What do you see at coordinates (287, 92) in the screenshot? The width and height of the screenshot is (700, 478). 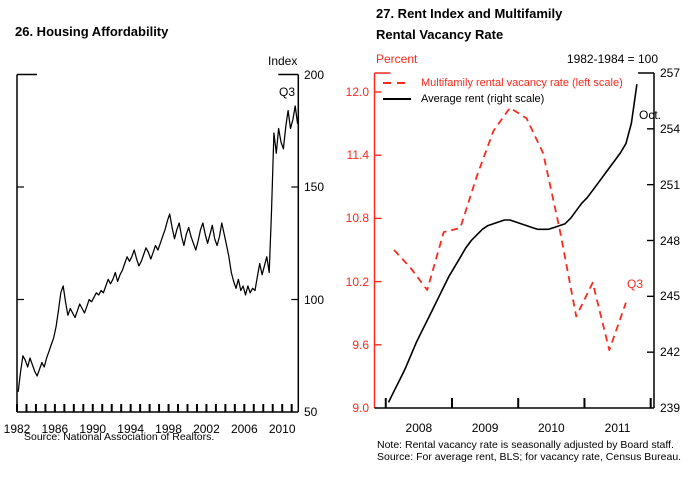 I see `housing-affordability-latest-quarter-label: Q3` at bounding box center [287, 92].